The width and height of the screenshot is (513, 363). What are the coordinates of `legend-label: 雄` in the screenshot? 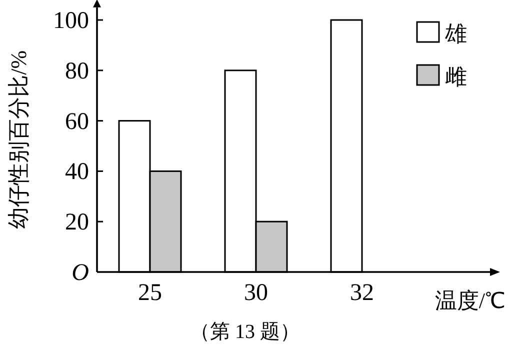 It's located at (455, 33).